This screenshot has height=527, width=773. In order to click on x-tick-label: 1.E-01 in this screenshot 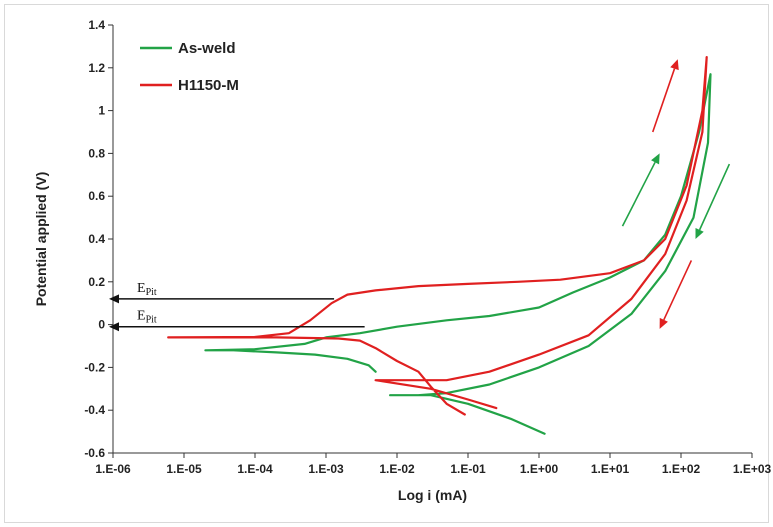, I will do `click(468, 469)`.